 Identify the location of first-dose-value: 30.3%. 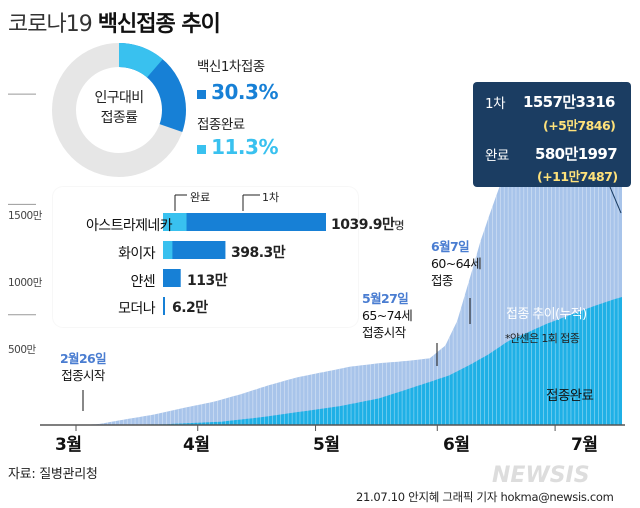
(244, 92).